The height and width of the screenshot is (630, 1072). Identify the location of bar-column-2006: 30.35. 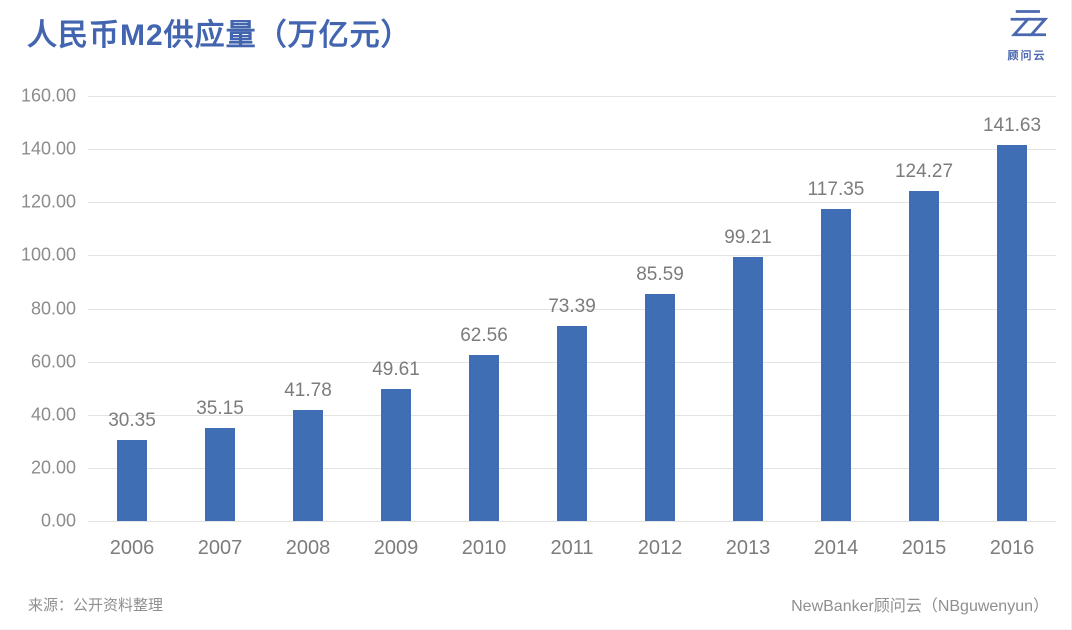
(132, 308).